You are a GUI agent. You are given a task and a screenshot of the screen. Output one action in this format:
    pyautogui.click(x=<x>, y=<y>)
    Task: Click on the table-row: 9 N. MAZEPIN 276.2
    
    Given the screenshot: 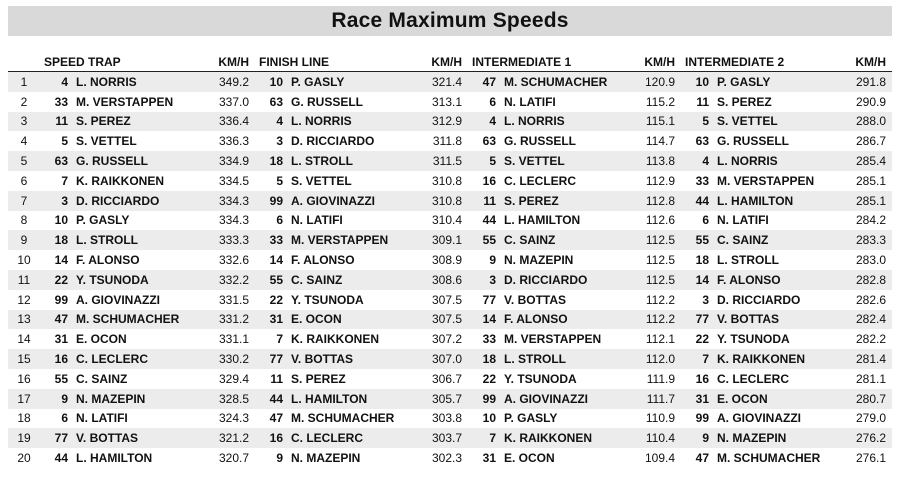 What is the action you would take?
    pyautogui.click(x=786, y=438)
    